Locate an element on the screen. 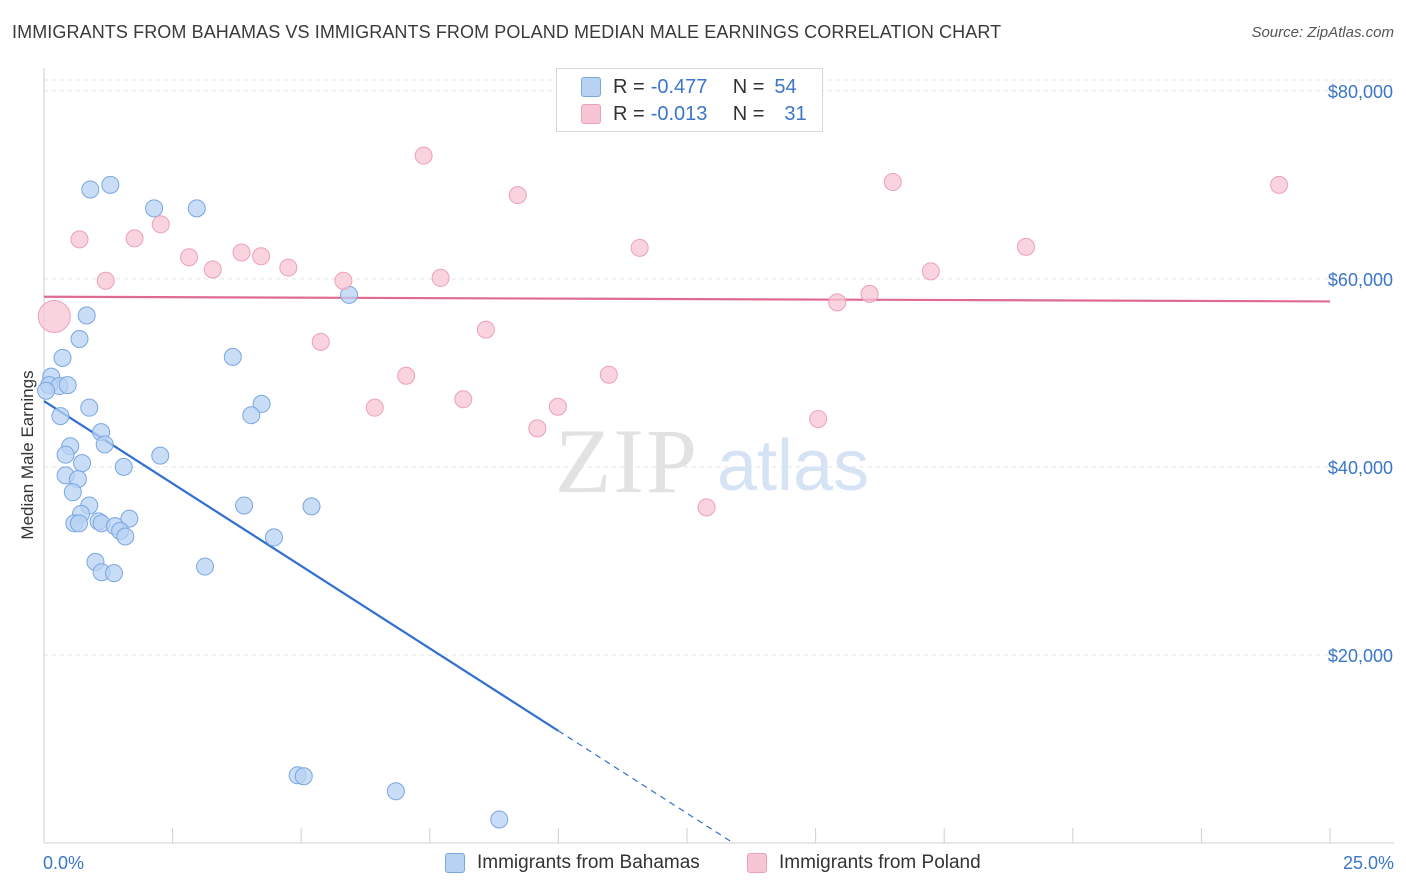 The height and width of the screenshot is (892, 1406). x-tick-label-min: 0.0% is located at coordinates (63, 863).